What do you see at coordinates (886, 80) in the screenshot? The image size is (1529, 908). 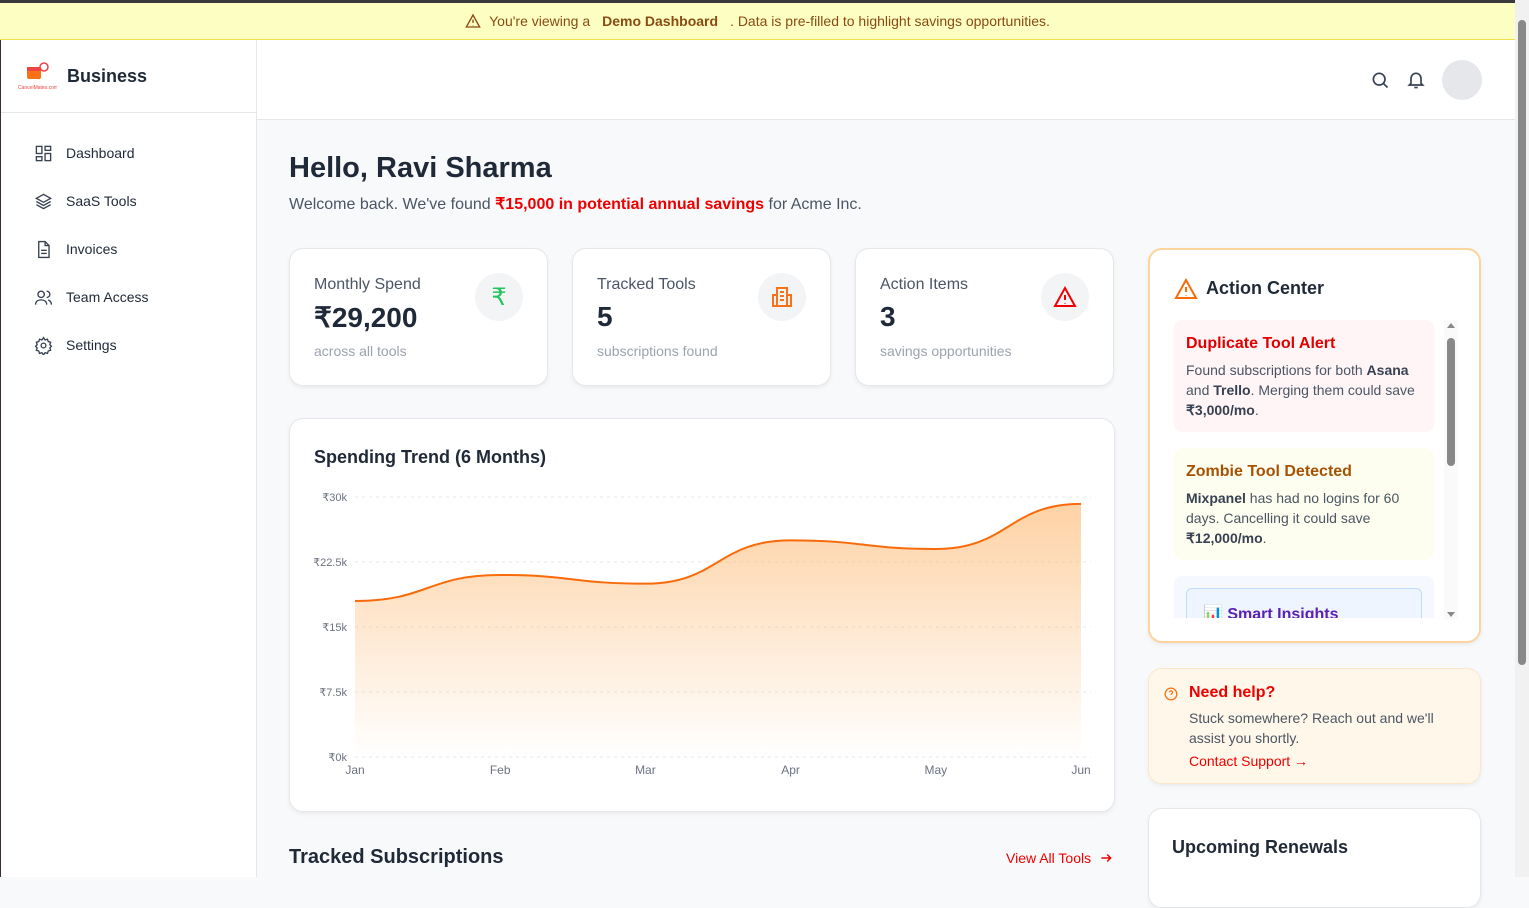 I see `top-header` at bounding box center [886, 80].